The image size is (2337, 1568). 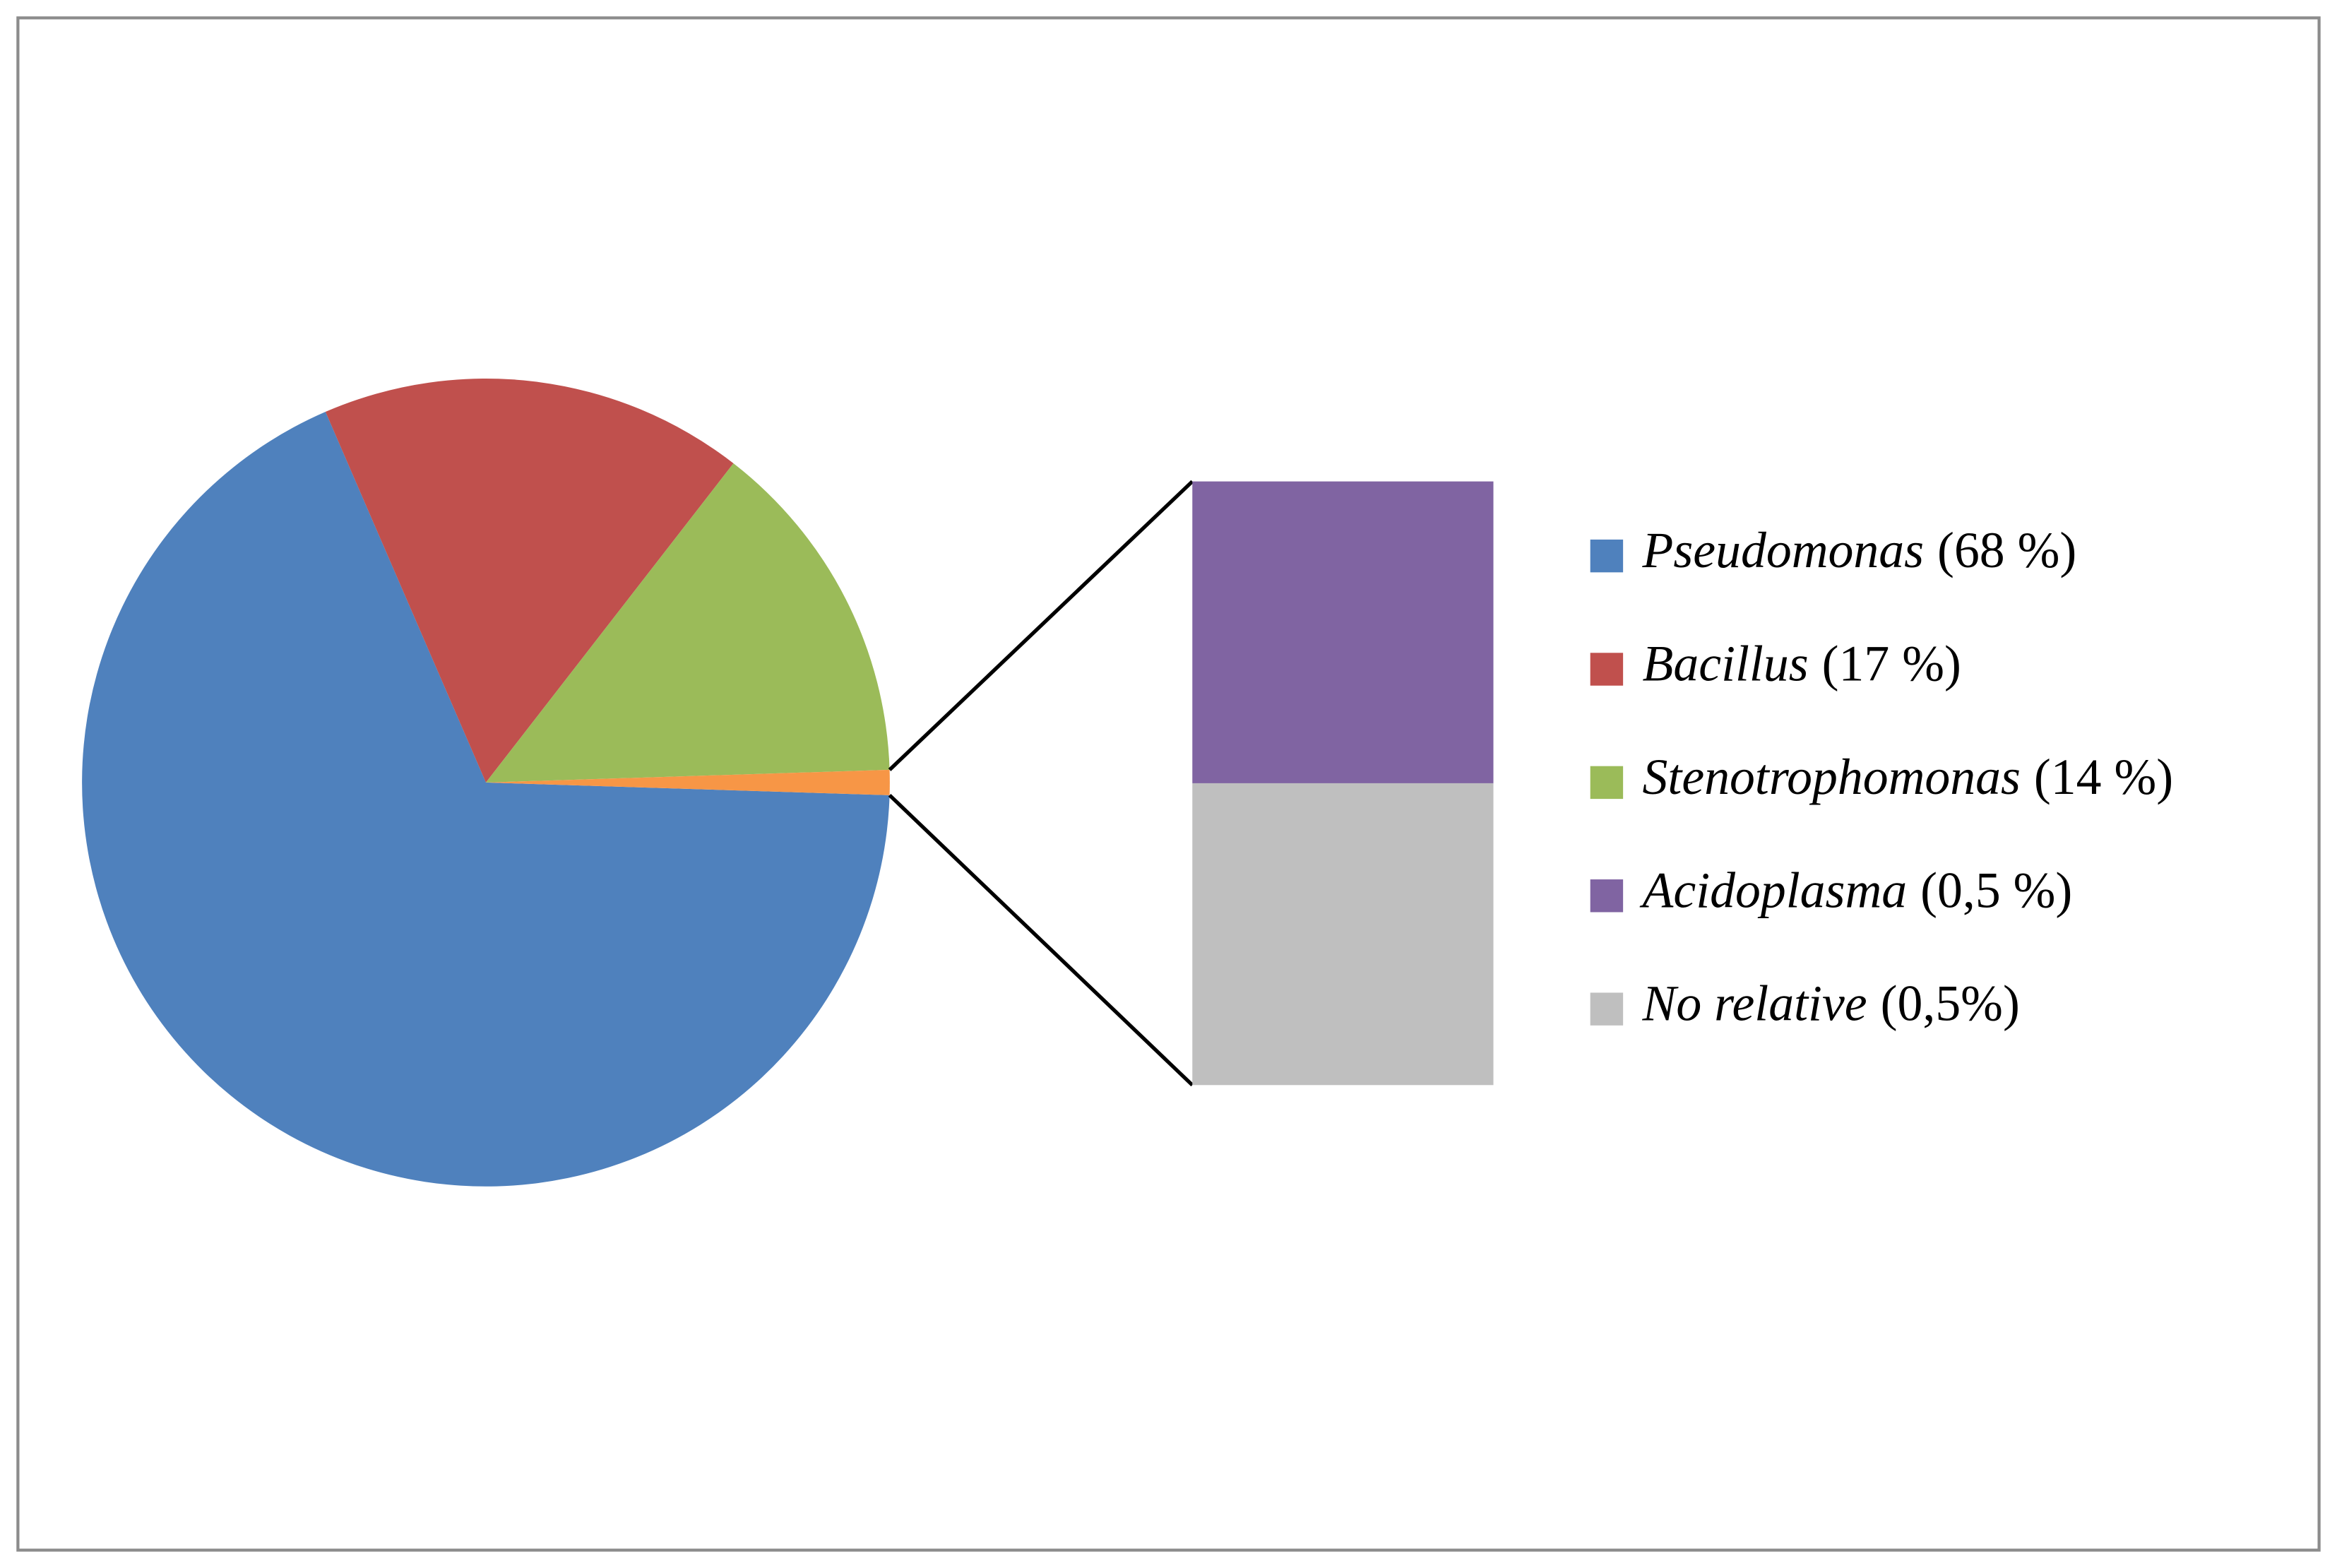 I want to click on legend-label: Pseudomonas (68 %), so click(x=1859, y=551).